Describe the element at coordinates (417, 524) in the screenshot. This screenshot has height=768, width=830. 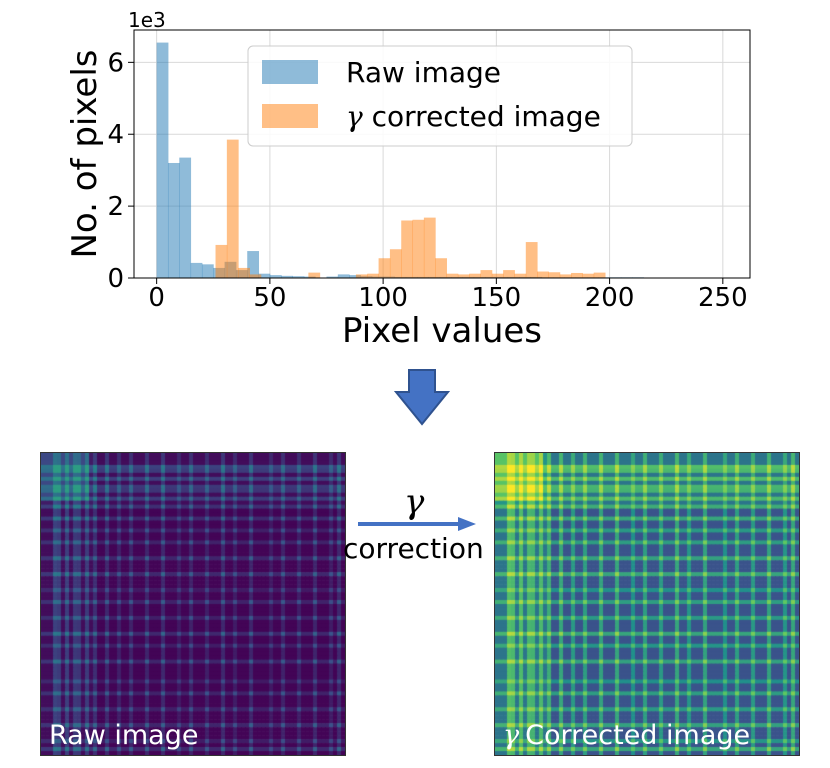
I see `right-arrow-icon` at that location.